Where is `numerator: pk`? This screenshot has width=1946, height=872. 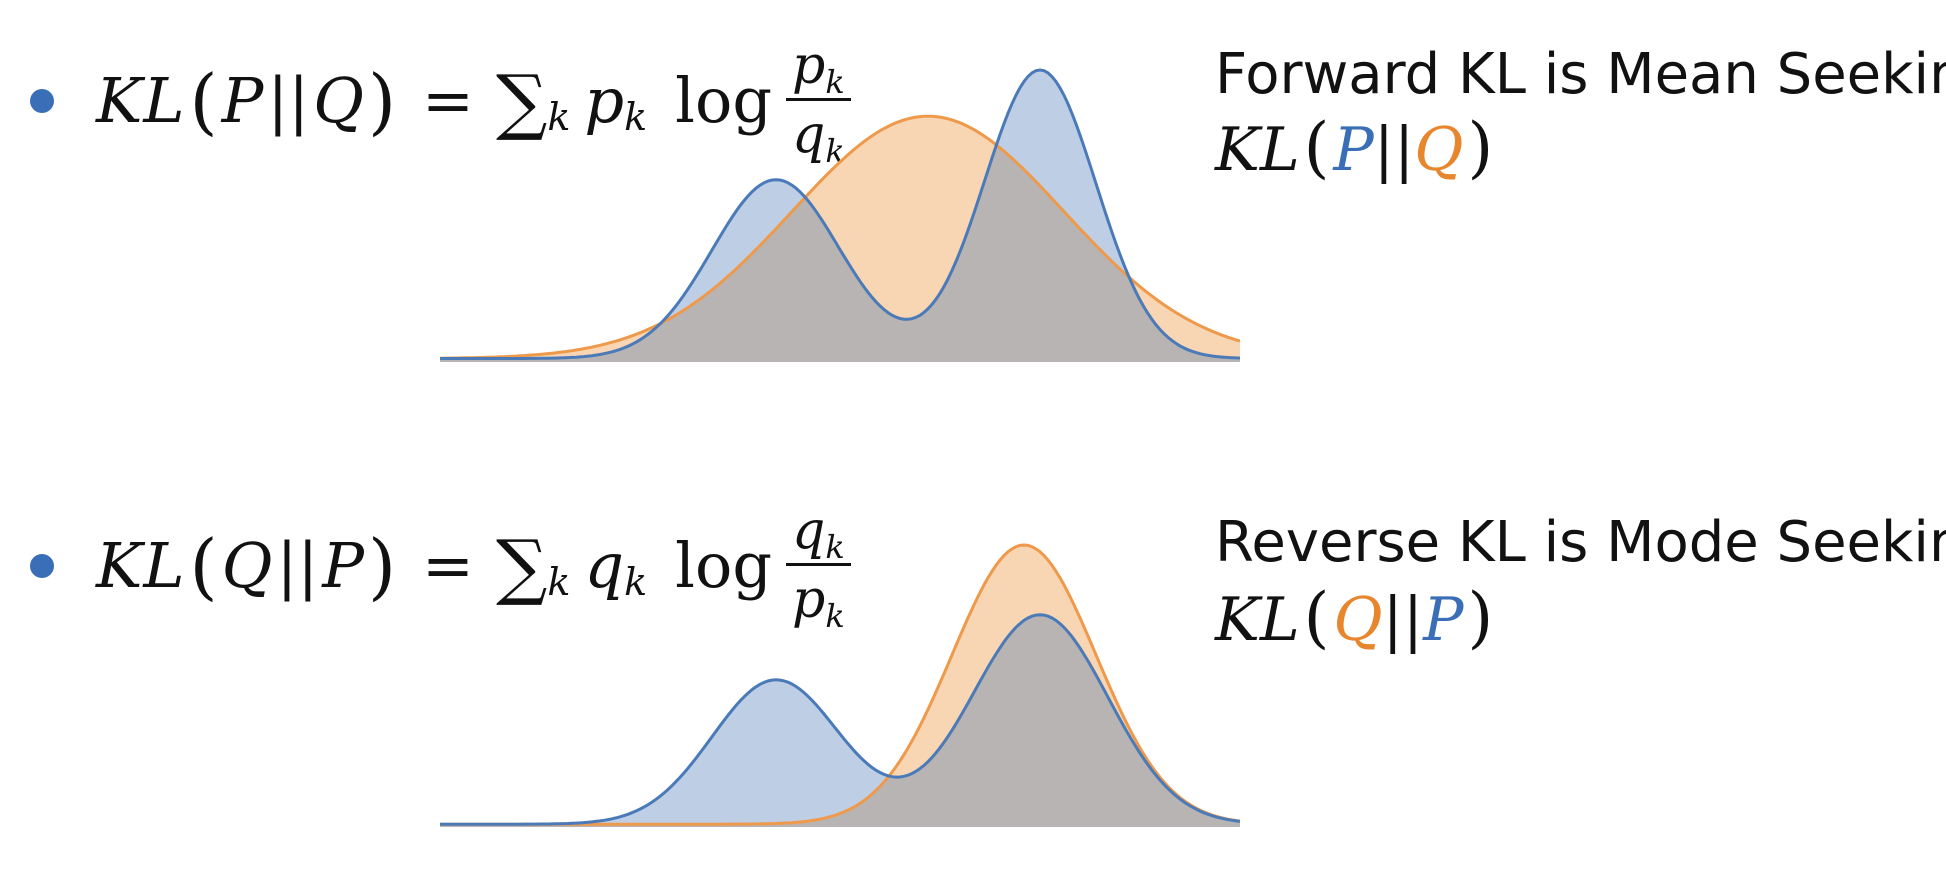
numerator: pk is located at coordinates (818, 69).